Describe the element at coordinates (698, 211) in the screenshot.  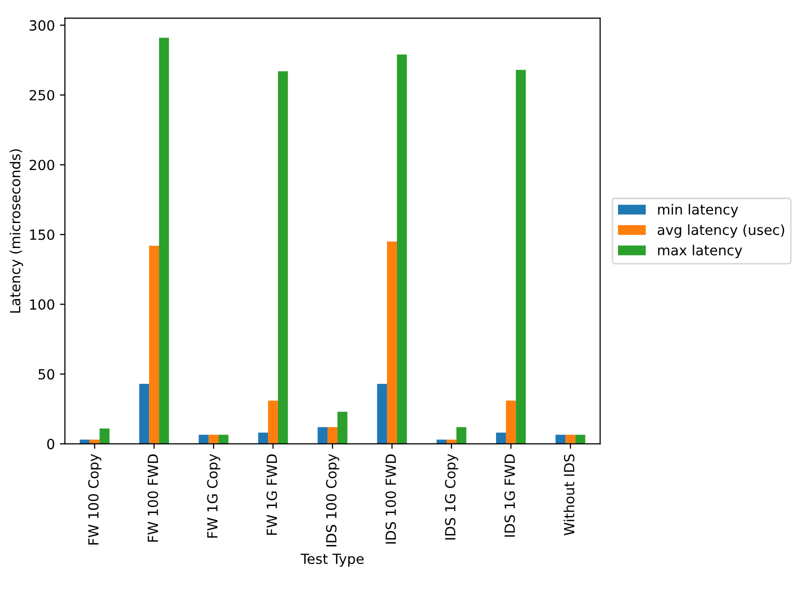
I see `legend-label: min latency` at that location.